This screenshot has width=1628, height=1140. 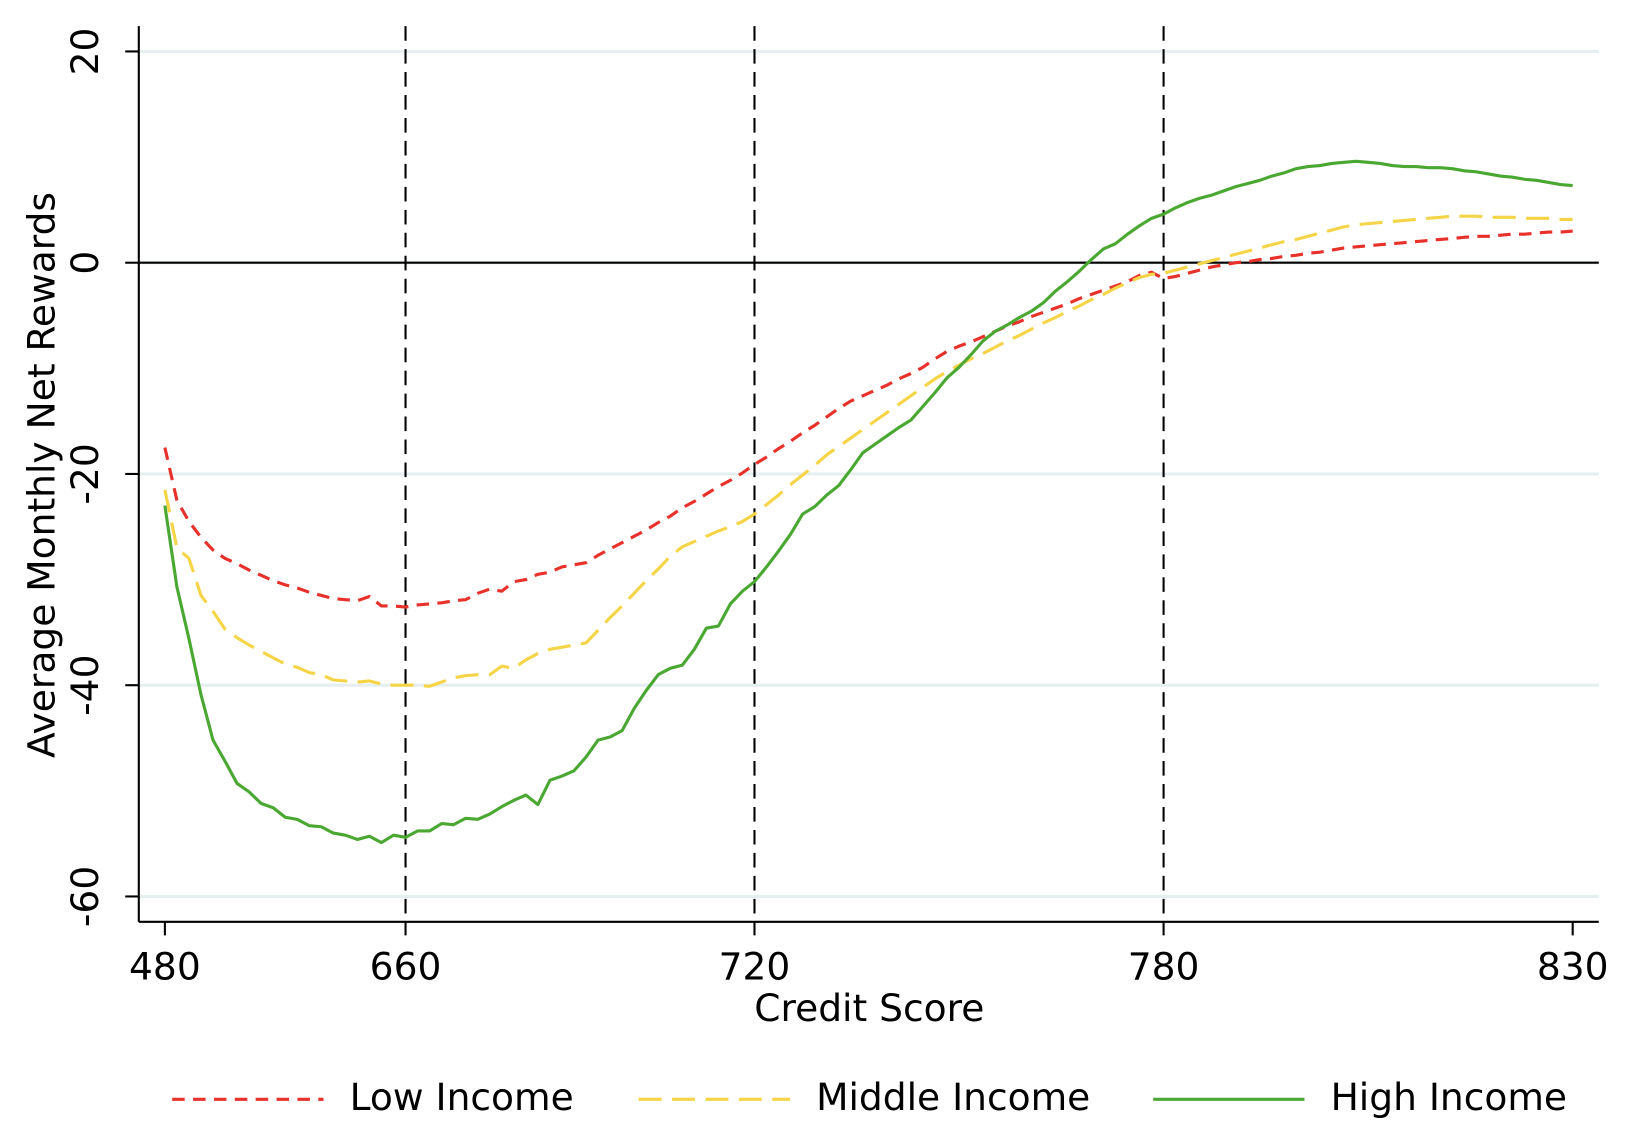 I want to click on x-tick-label: 830, so click(x=1573, y=966).